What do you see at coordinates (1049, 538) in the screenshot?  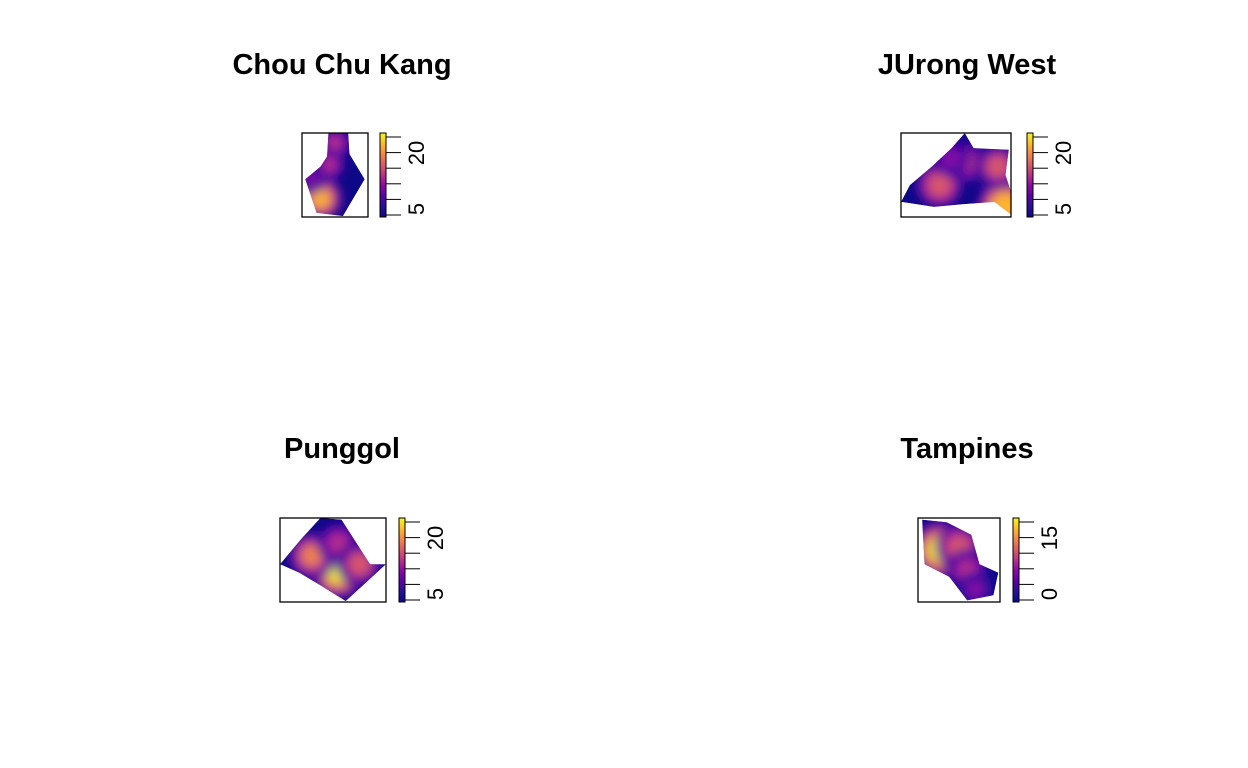 I see `legend-label: 15` at bounding box center [1049, 538].